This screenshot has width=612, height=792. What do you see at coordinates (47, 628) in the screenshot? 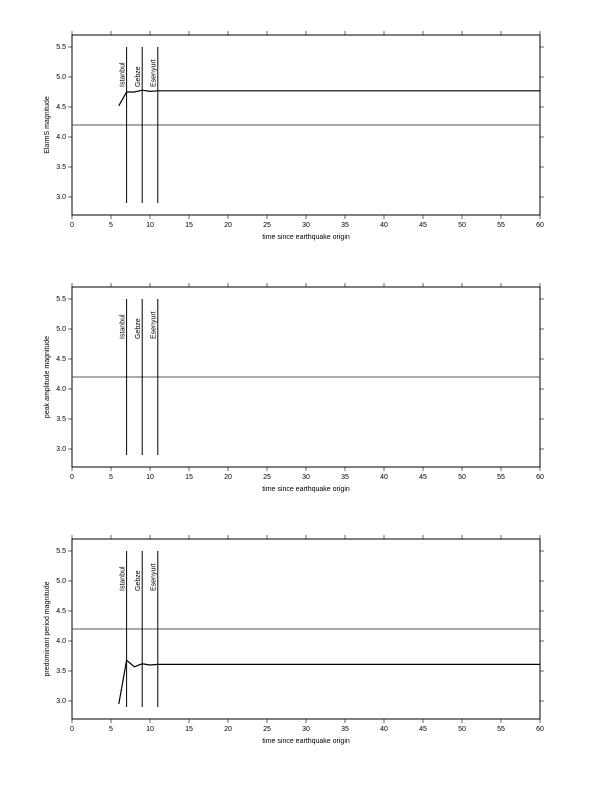
I see `y-axis-label: predominant period magnitude` at bounding box center [47, 628].